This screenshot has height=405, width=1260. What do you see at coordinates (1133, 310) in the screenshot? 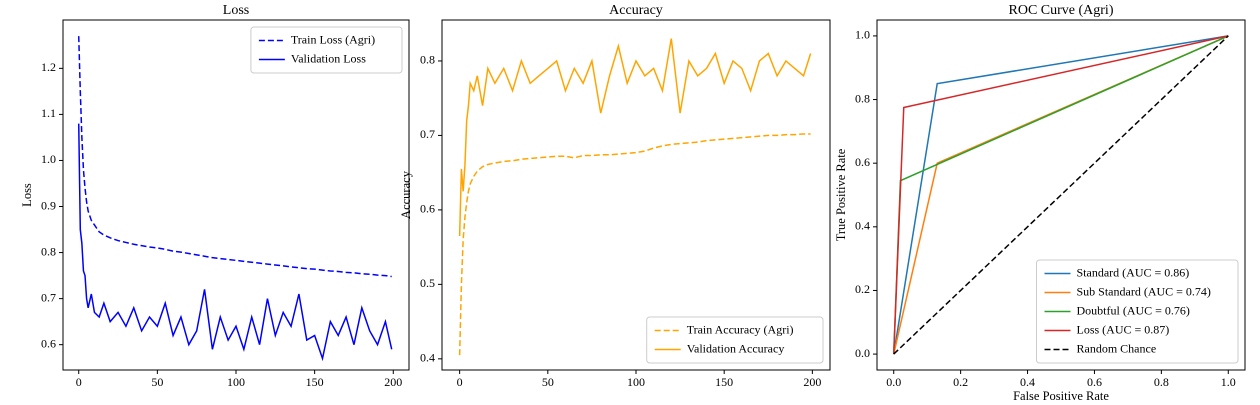
I see `legend-label: Doubtful (AUC = 0.76)` at bounding box center [1133, 310].